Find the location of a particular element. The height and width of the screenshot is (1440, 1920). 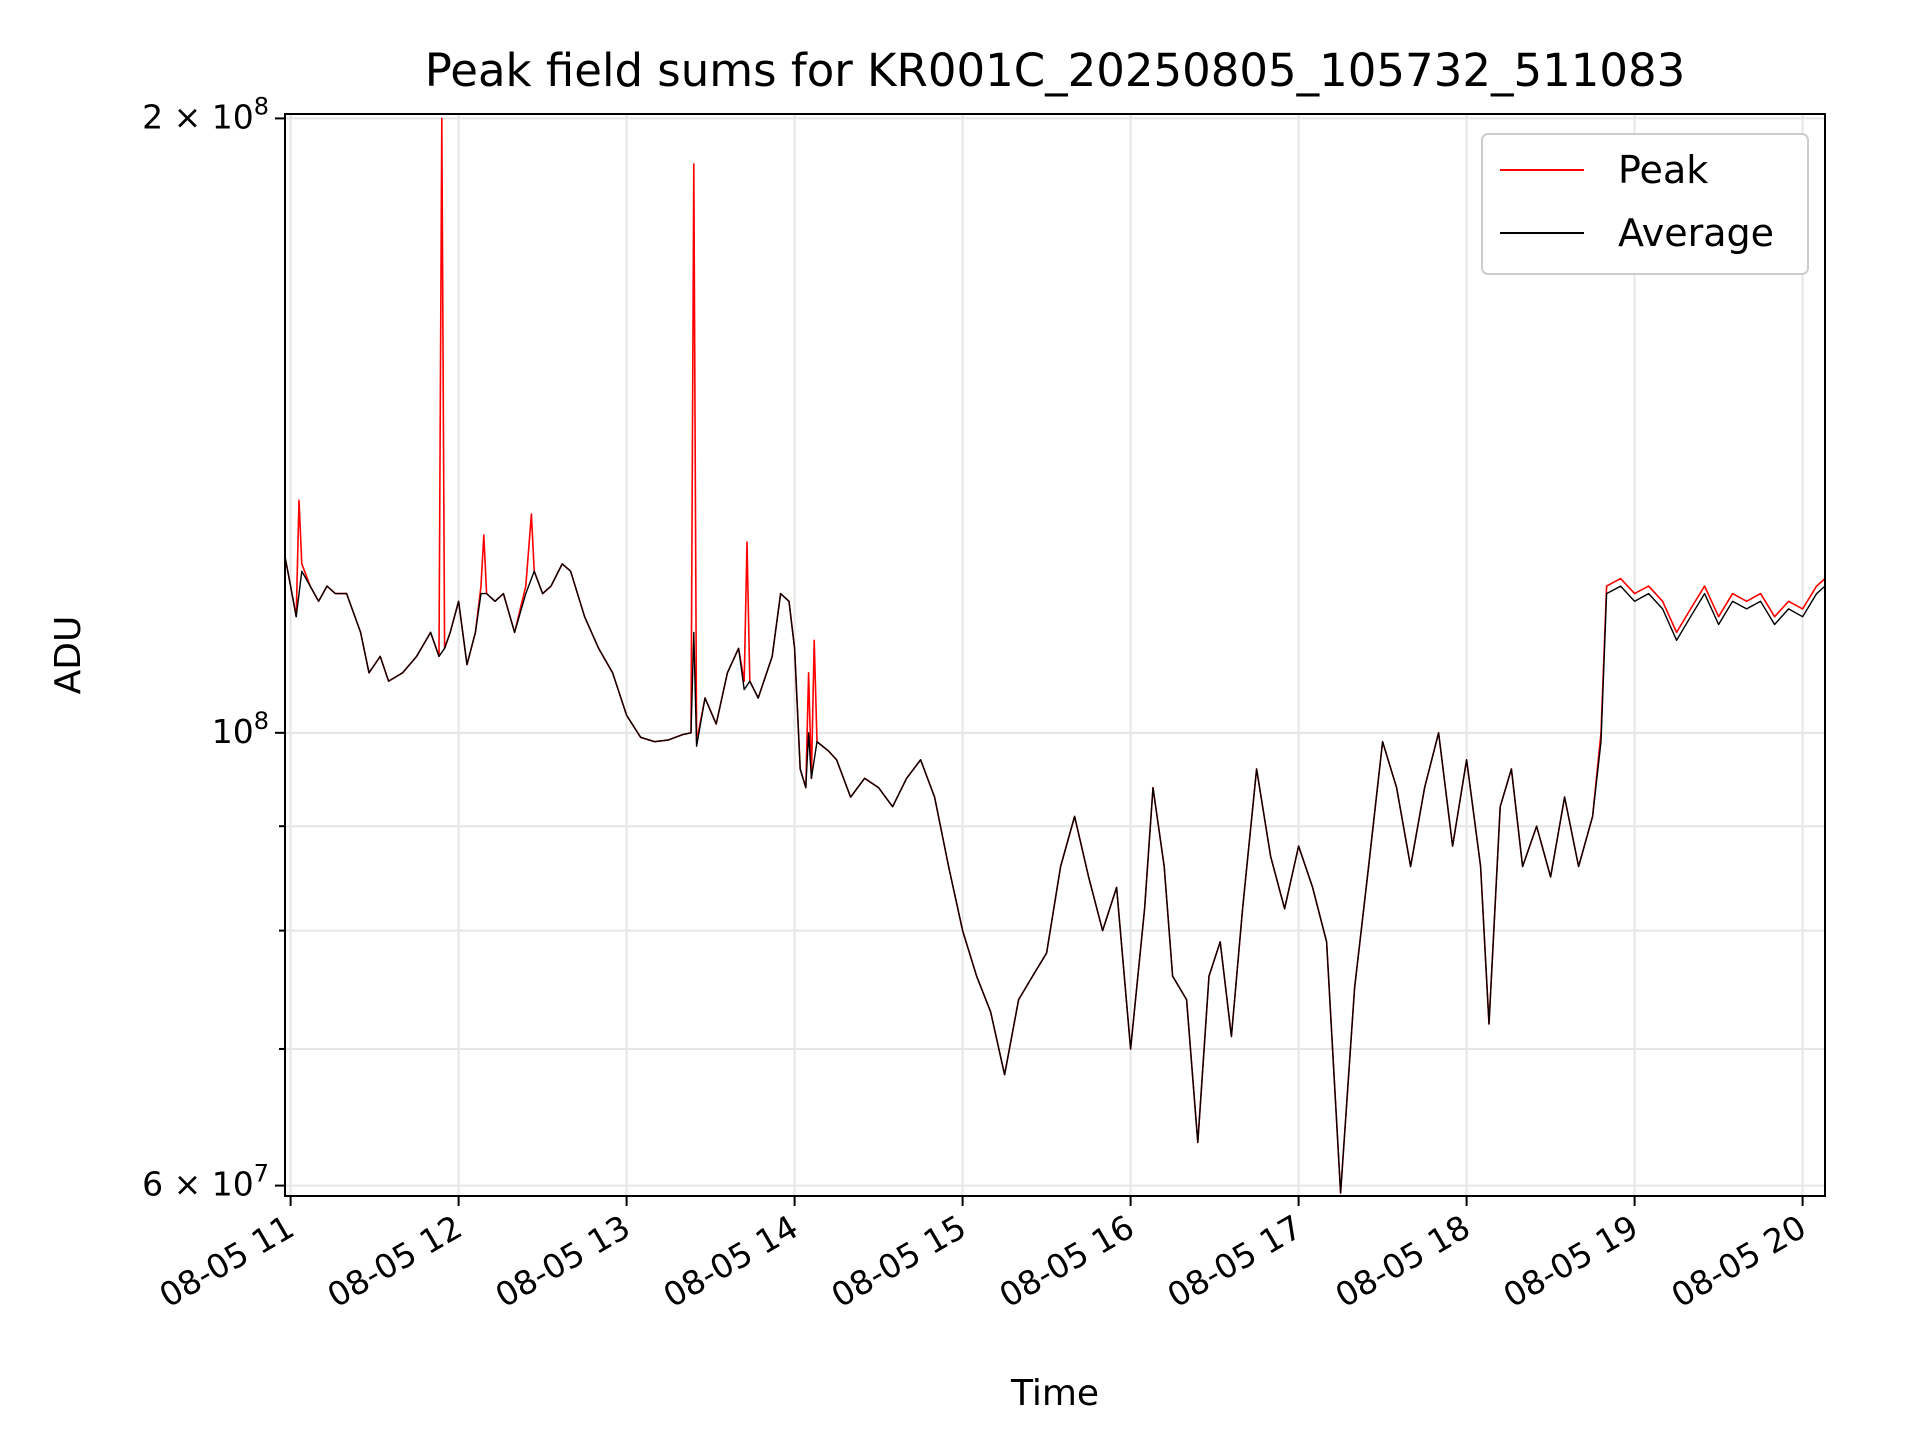

legend: Peak Average is located at coordinates (1645, 204).